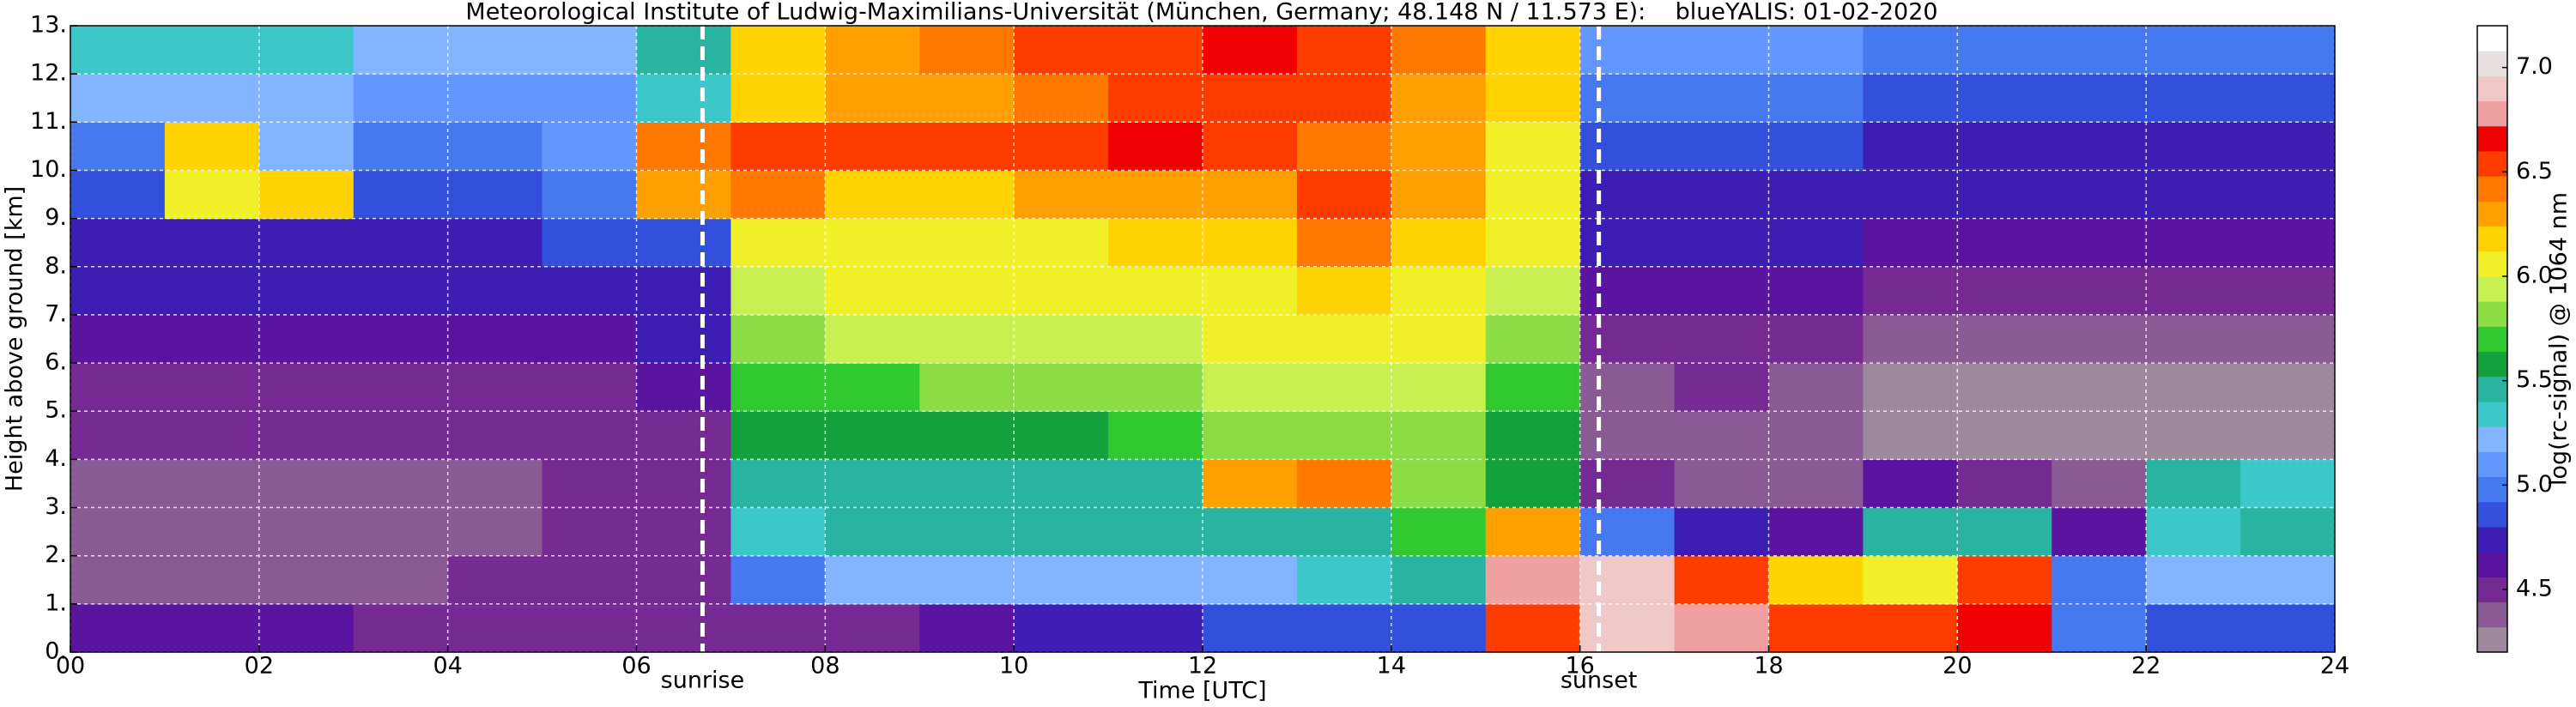  I want to click on y-tick-label: 10., so click(48, 170).